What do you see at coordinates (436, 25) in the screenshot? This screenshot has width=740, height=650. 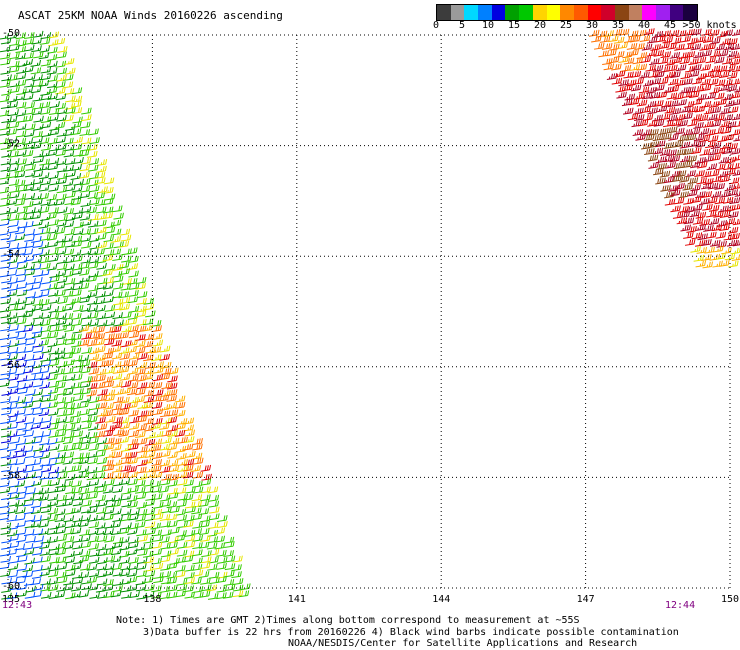 I see `colorbar-label: 0` at bounding box center [436, 25].